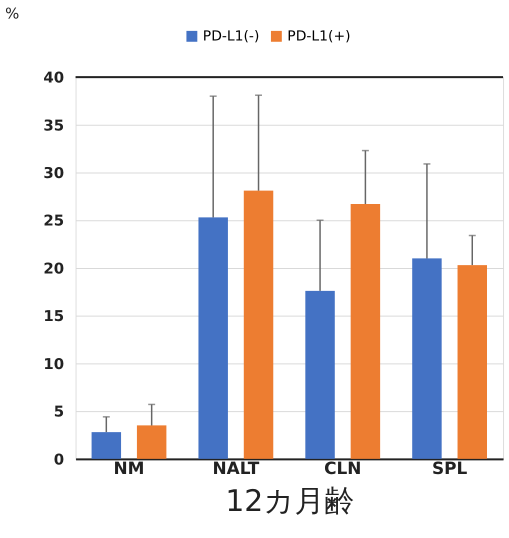  Describe the element at coordinates (53, 363) in the screenshot. I see `y-tick-label: 10` at that location.